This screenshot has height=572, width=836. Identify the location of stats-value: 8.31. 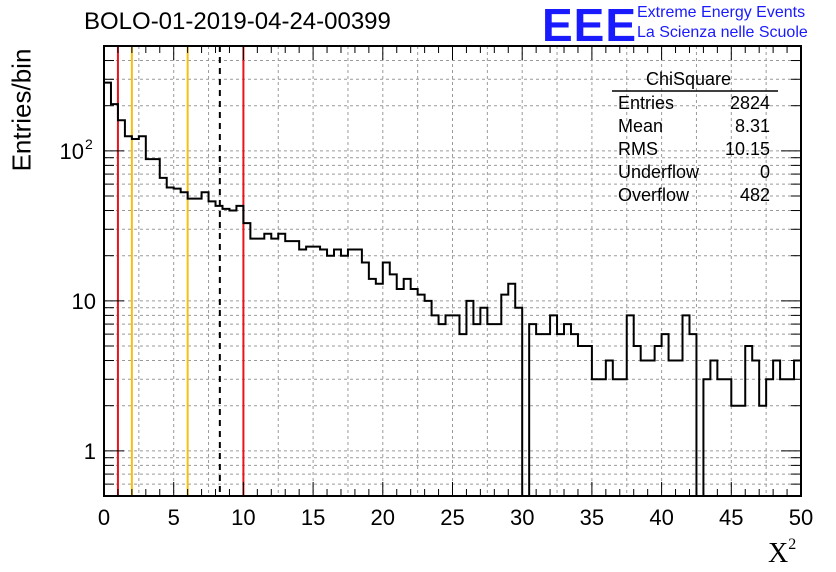
(752, 126).